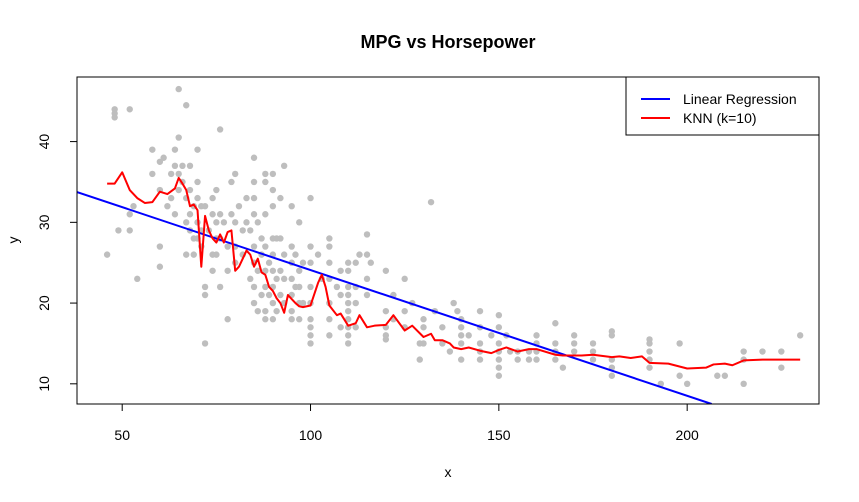  I want to click on legend: Linear Regression KNN (k=10), so click(722, 106).